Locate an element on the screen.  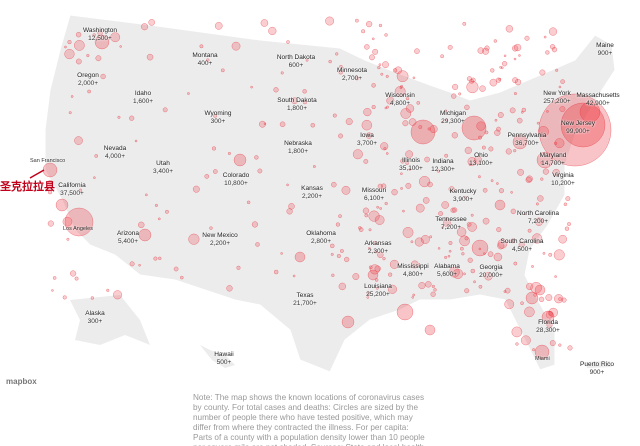
state-name: Massachusetts is located at coordinates (598, 95).